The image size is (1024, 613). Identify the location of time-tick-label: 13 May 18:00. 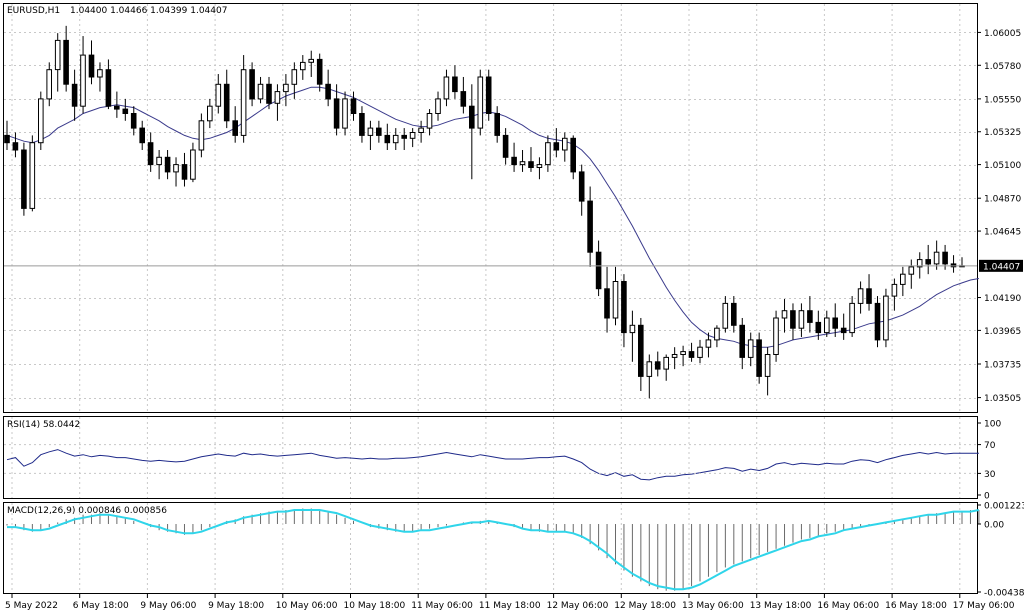
(781, 606).